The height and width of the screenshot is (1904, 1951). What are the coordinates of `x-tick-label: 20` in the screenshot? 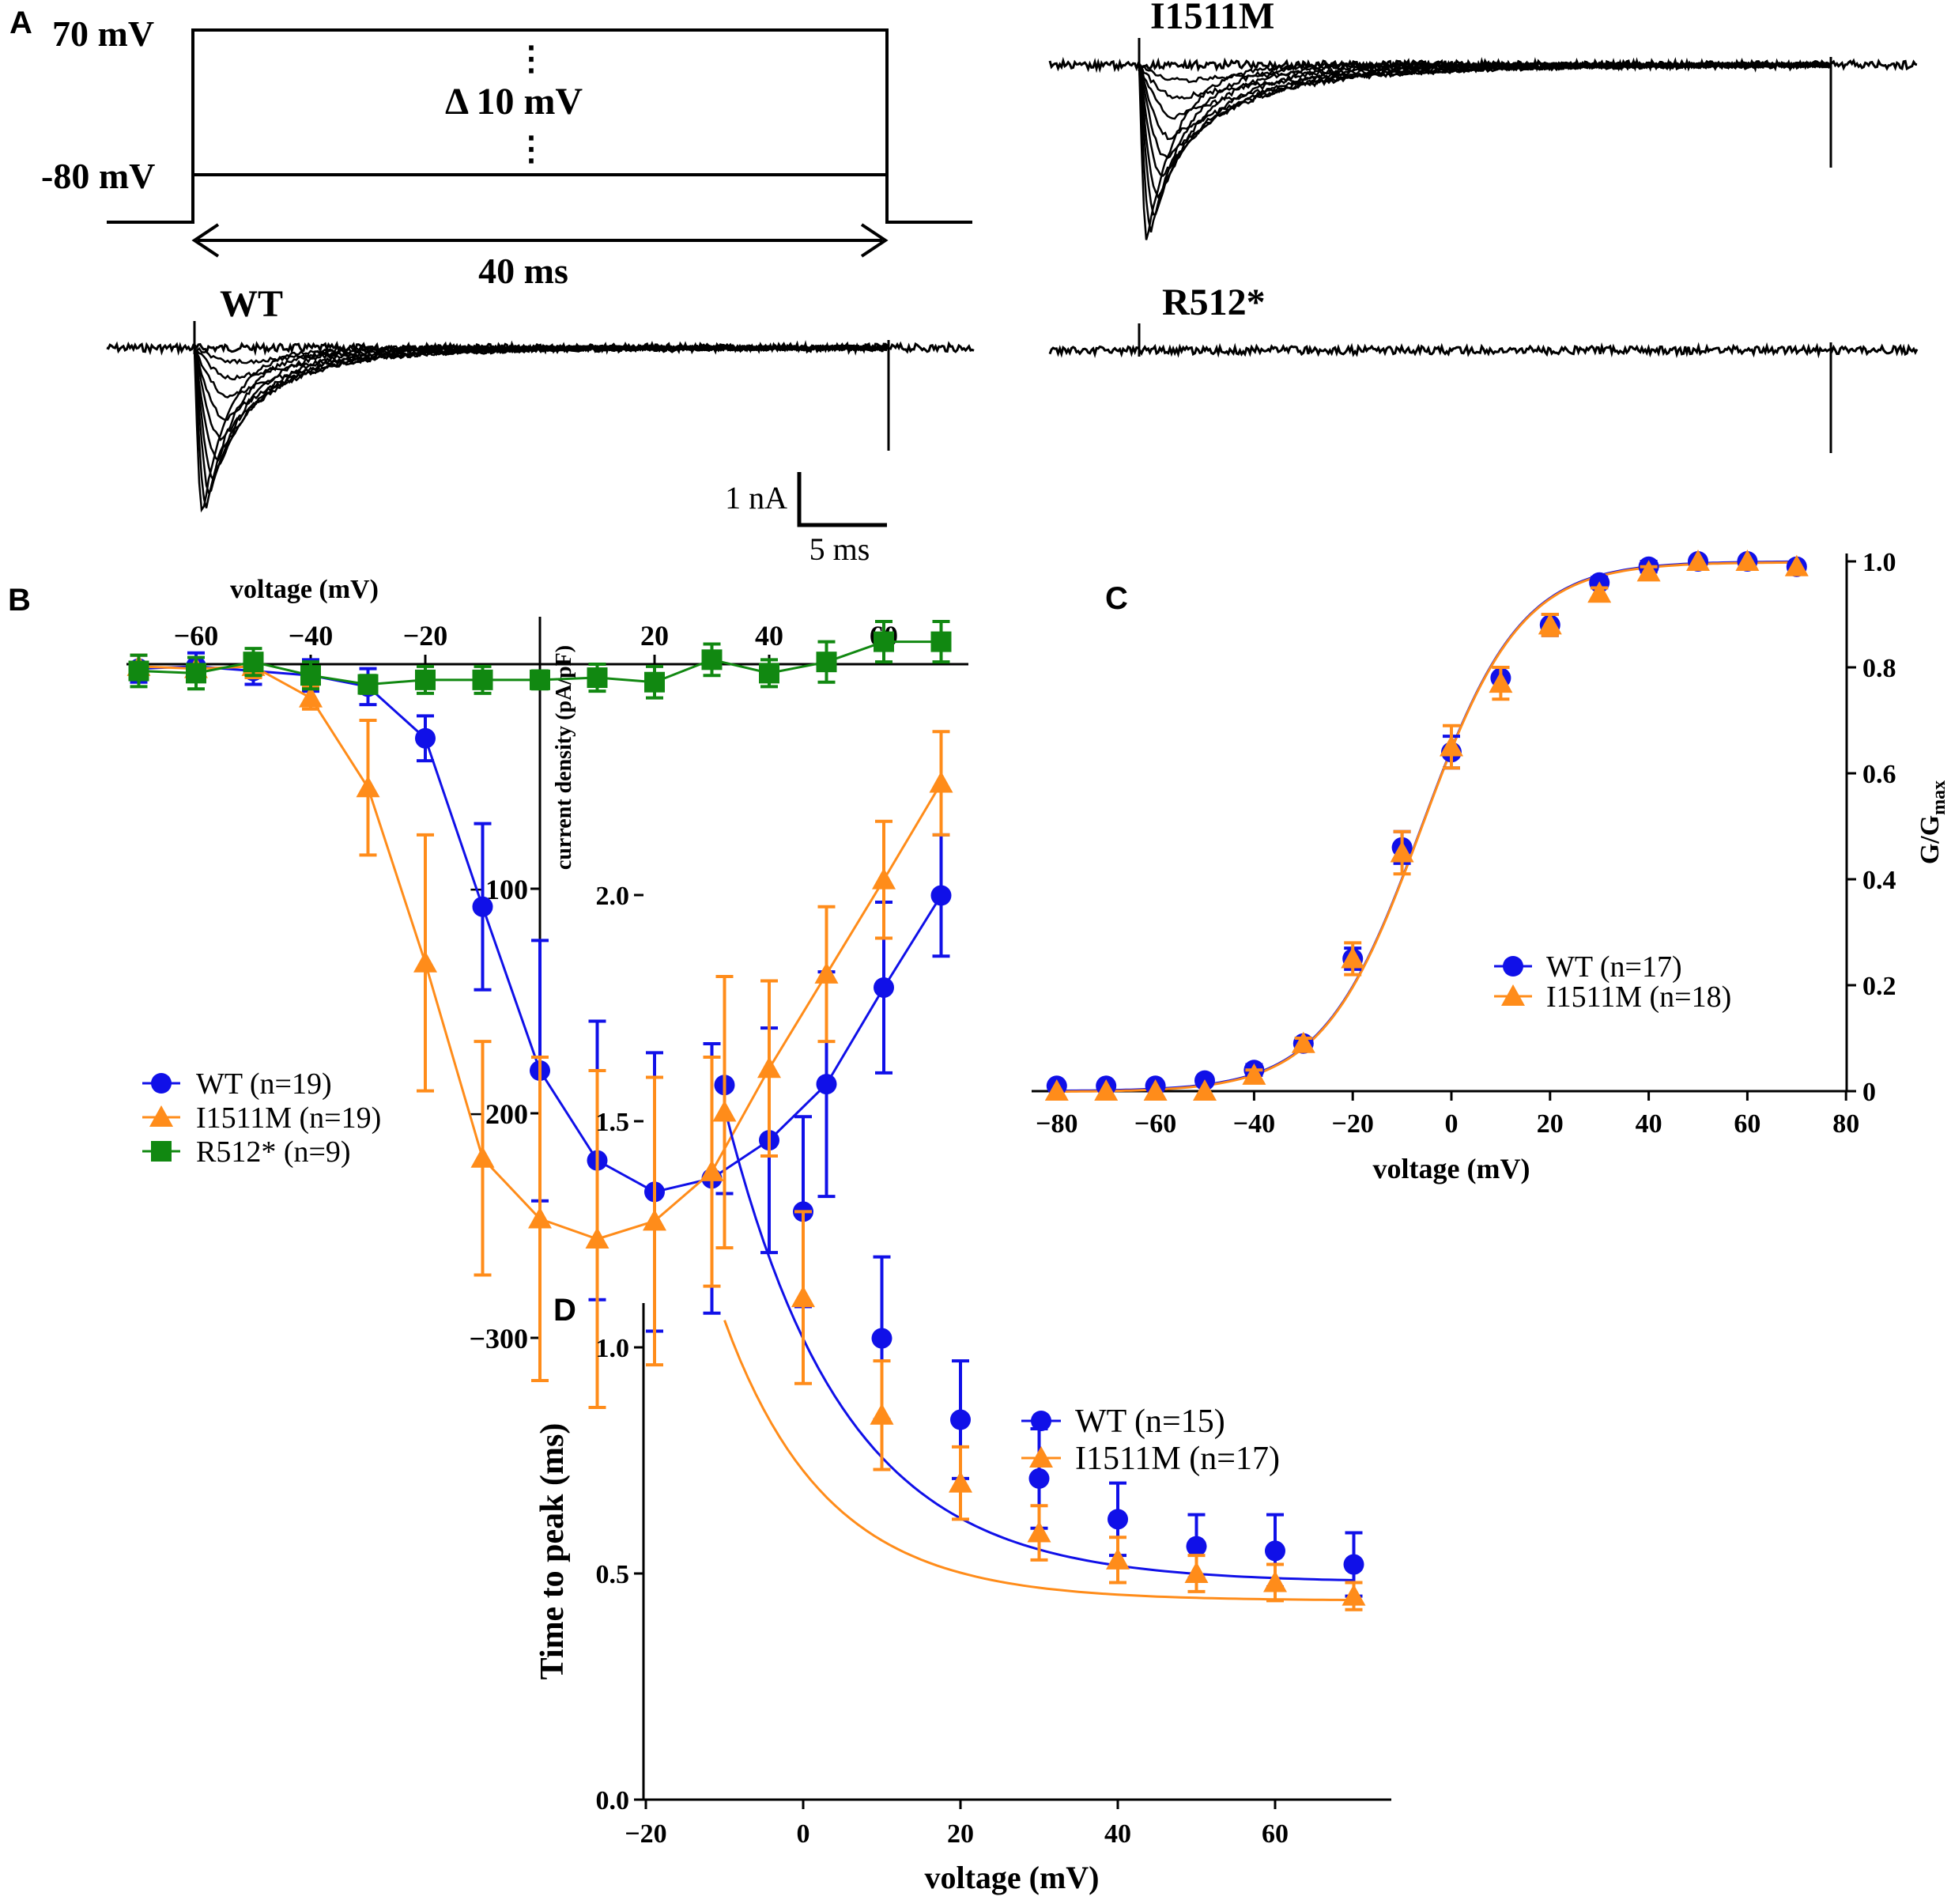 It's located at (654, 636).